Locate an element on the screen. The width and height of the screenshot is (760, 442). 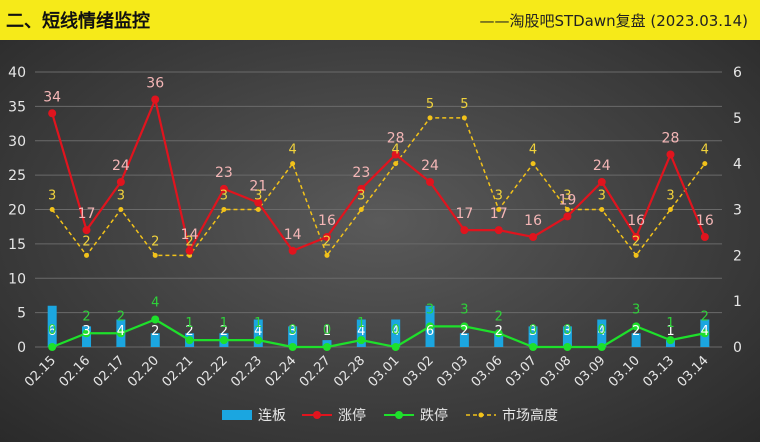
x-tick-label: 03.03 is located at coordinates (452, 371).